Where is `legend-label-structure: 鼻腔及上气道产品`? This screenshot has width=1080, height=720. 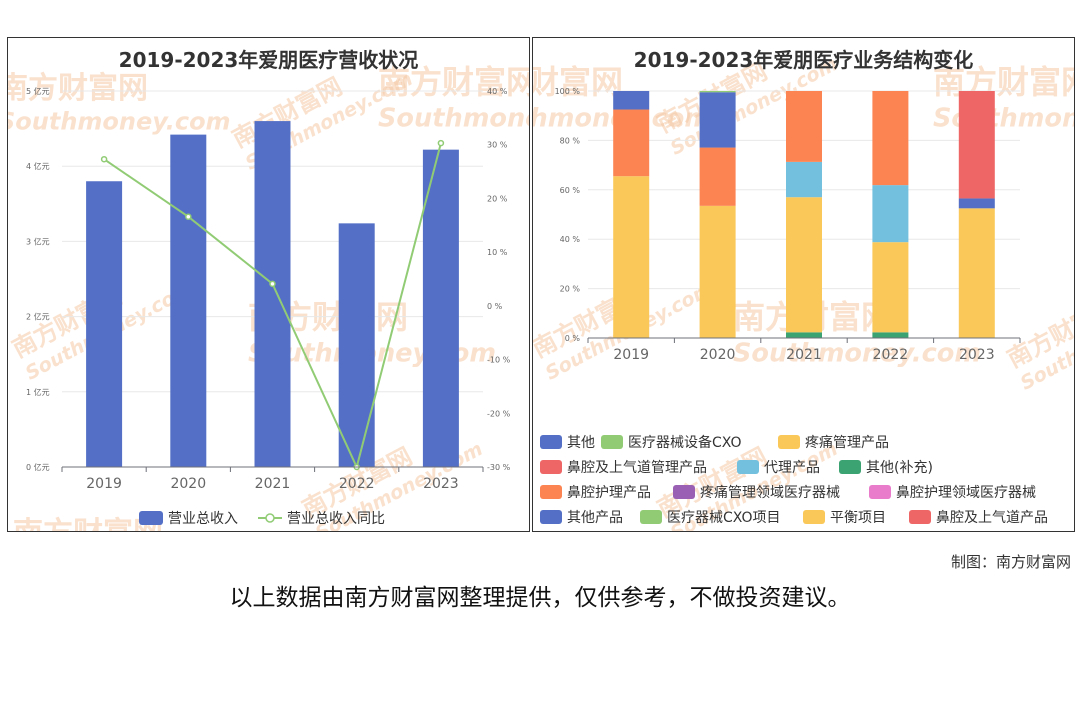
legend-label-structure: 鼻腔及上气道产品 is located at coordinates (992, 517).